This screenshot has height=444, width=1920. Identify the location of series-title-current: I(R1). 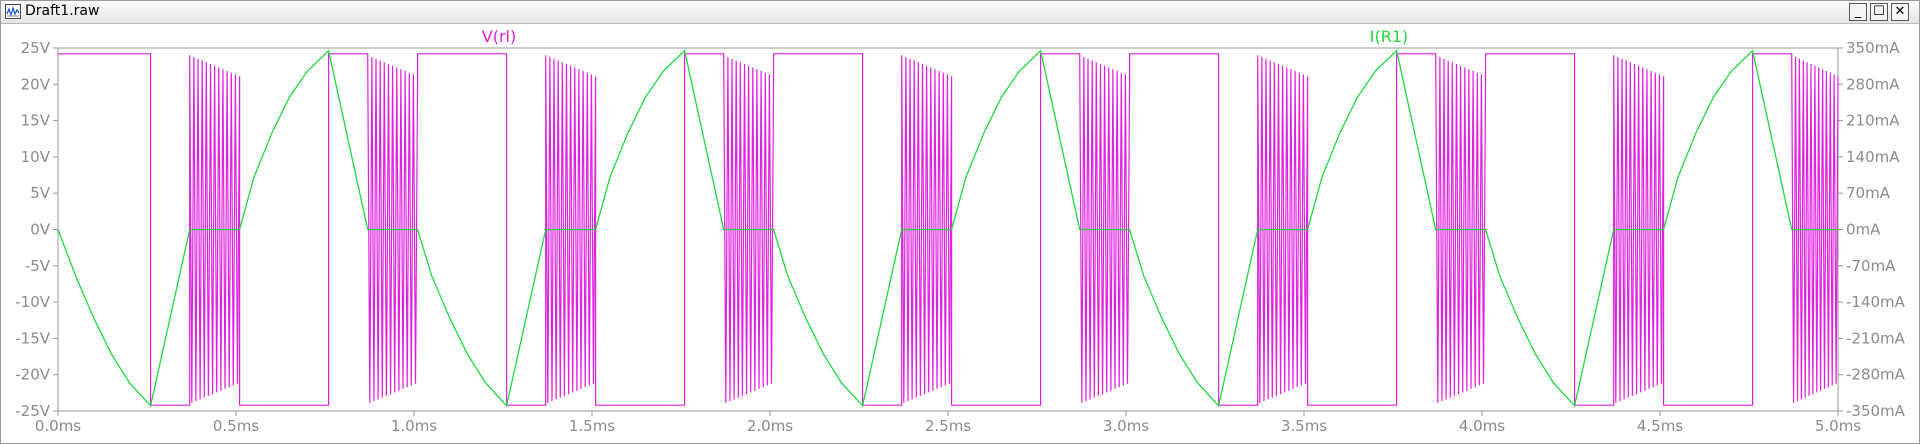
(1389, 36).